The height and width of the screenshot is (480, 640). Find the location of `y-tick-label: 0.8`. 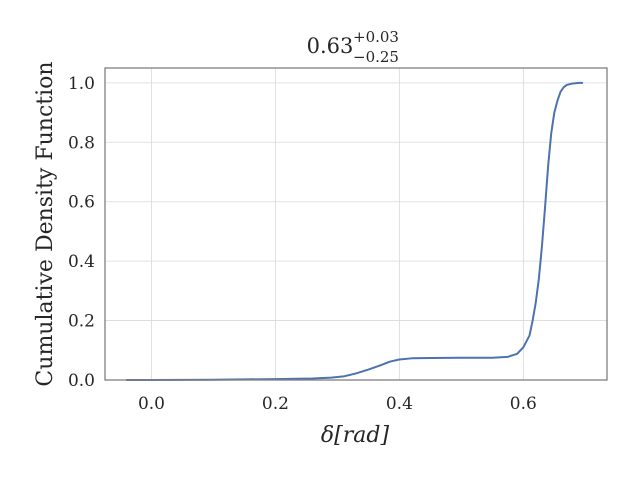

y-tick-label: 0.8 is located at coordinates (81, 143).